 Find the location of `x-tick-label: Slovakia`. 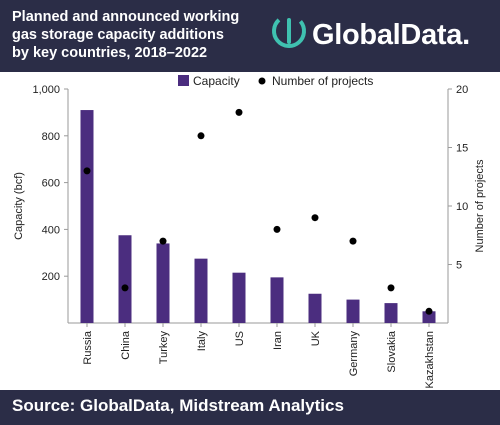

x-tick-label: Slovakia is located at coordinates (392, 351).